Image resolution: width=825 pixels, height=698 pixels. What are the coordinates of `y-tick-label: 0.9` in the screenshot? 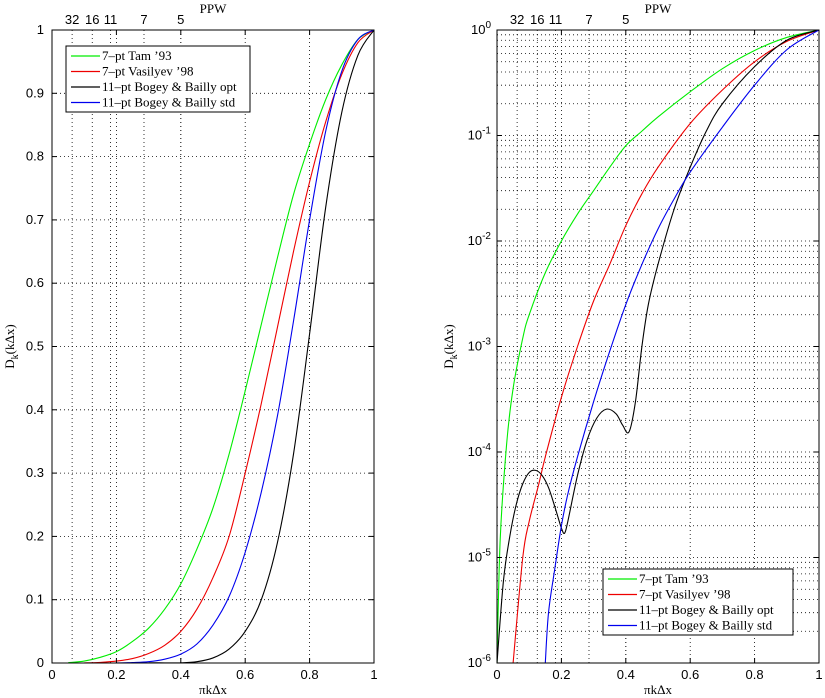 It's located at (35, 92).